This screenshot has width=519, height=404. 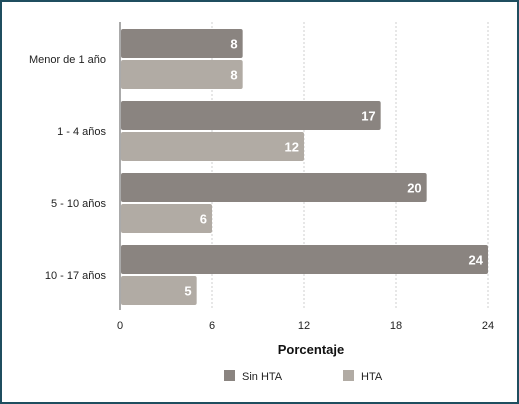 I want to click on data-label: 17, so click(x=368, y=116).